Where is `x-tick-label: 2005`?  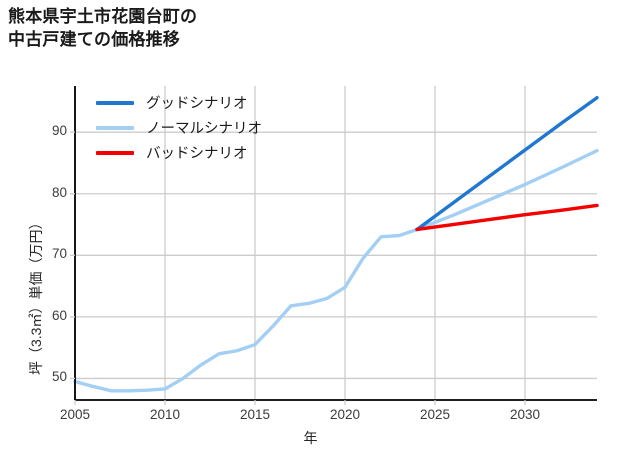
x-tick-label: 2005 is located at coordinates (75, 414).